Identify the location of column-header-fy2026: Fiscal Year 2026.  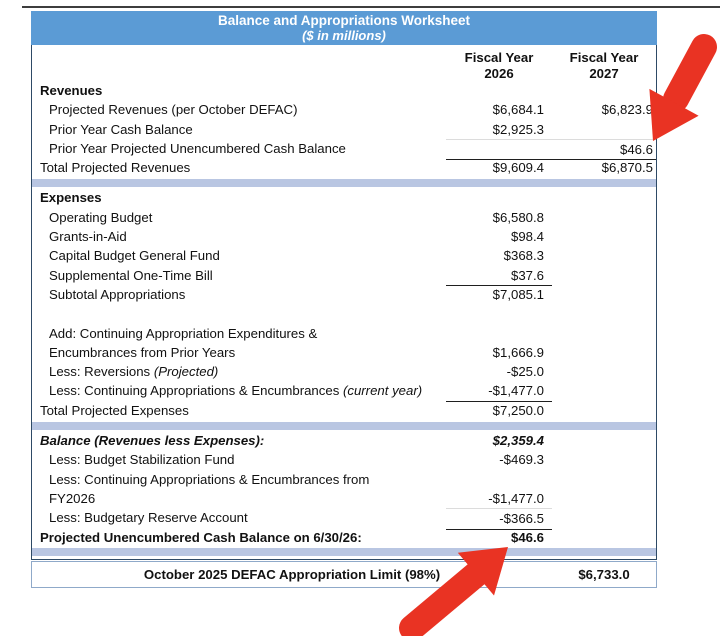
(499, 65).